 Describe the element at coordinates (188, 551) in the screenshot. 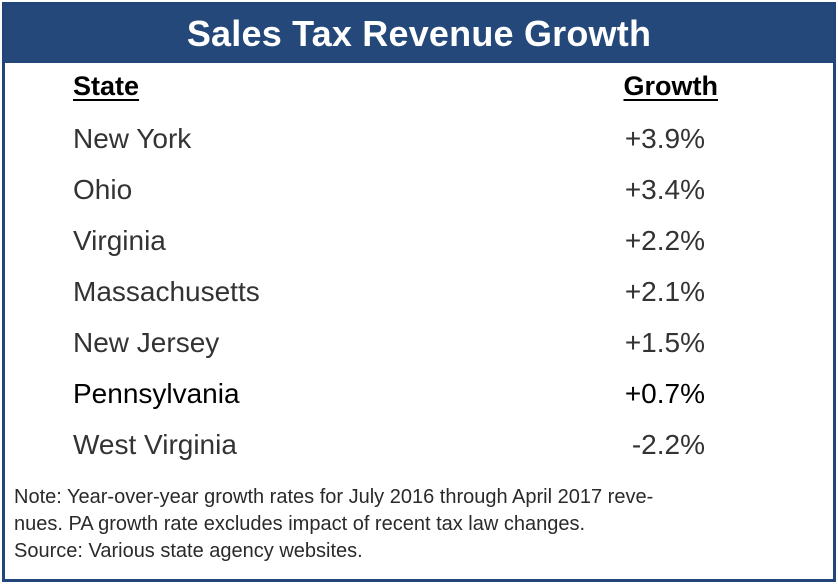

I see `source-note: Source: Various state agency websites.` at that location.